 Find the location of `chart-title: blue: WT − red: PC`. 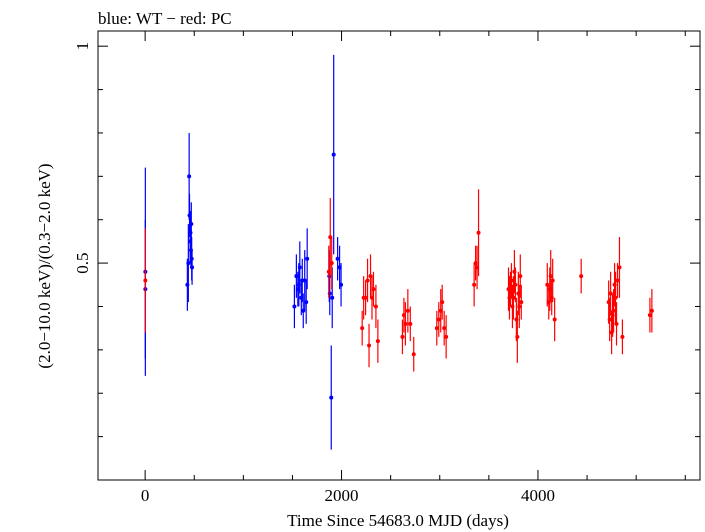

chart-title: blue: WT − red: PC is located at coordinates (165, 18).